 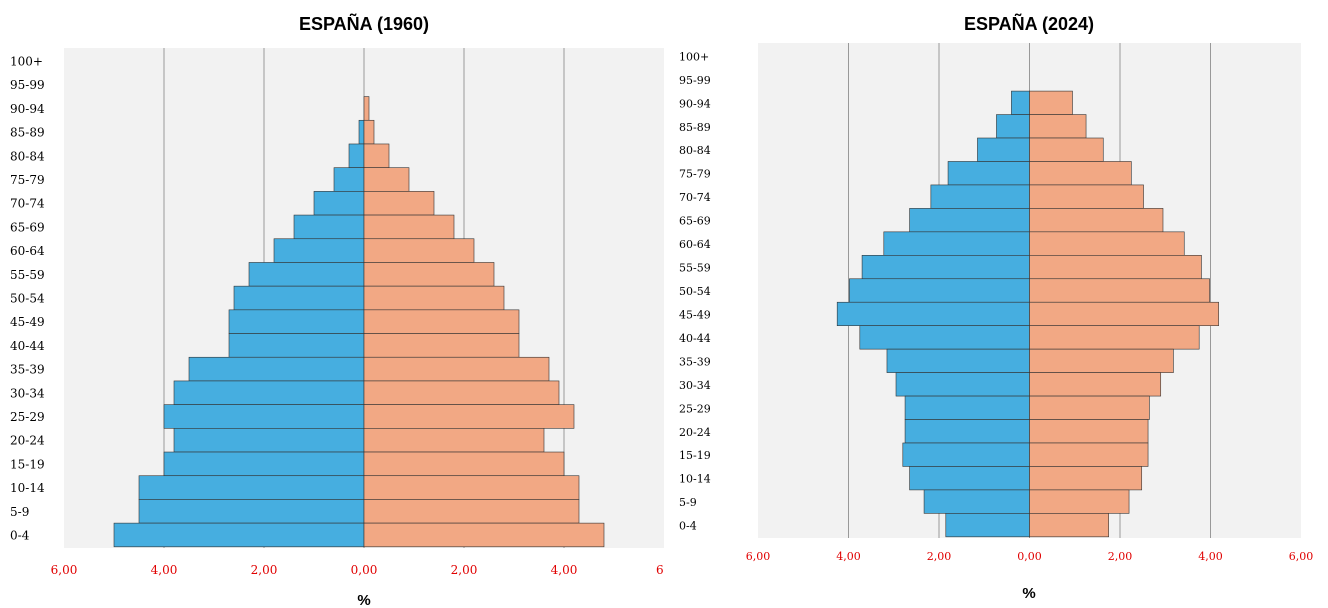 I want to click on category-label: 15-19, so click(x=695, y=455).